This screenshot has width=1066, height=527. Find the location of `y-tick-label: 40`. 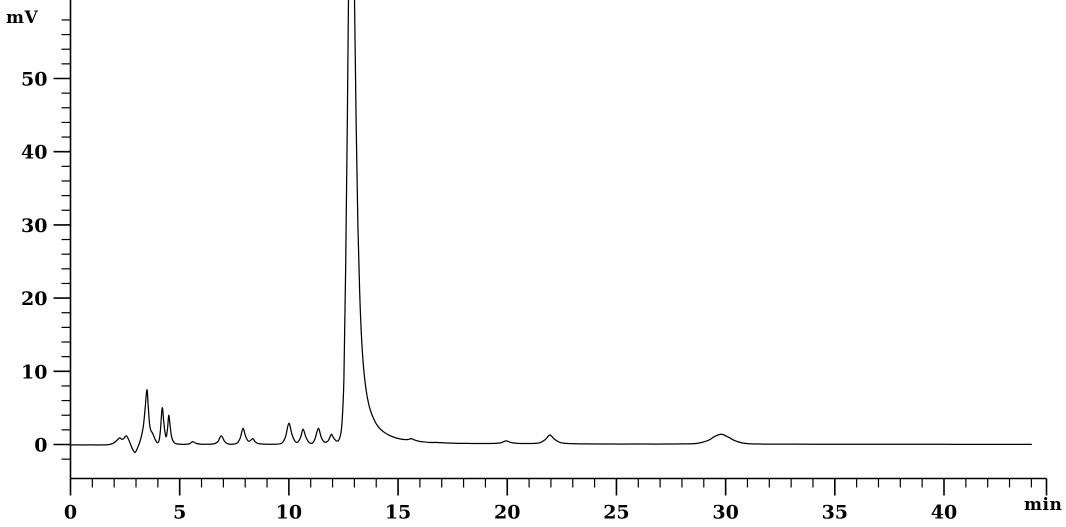

y-tick-label: 40 is located at coordinates (34, 153).